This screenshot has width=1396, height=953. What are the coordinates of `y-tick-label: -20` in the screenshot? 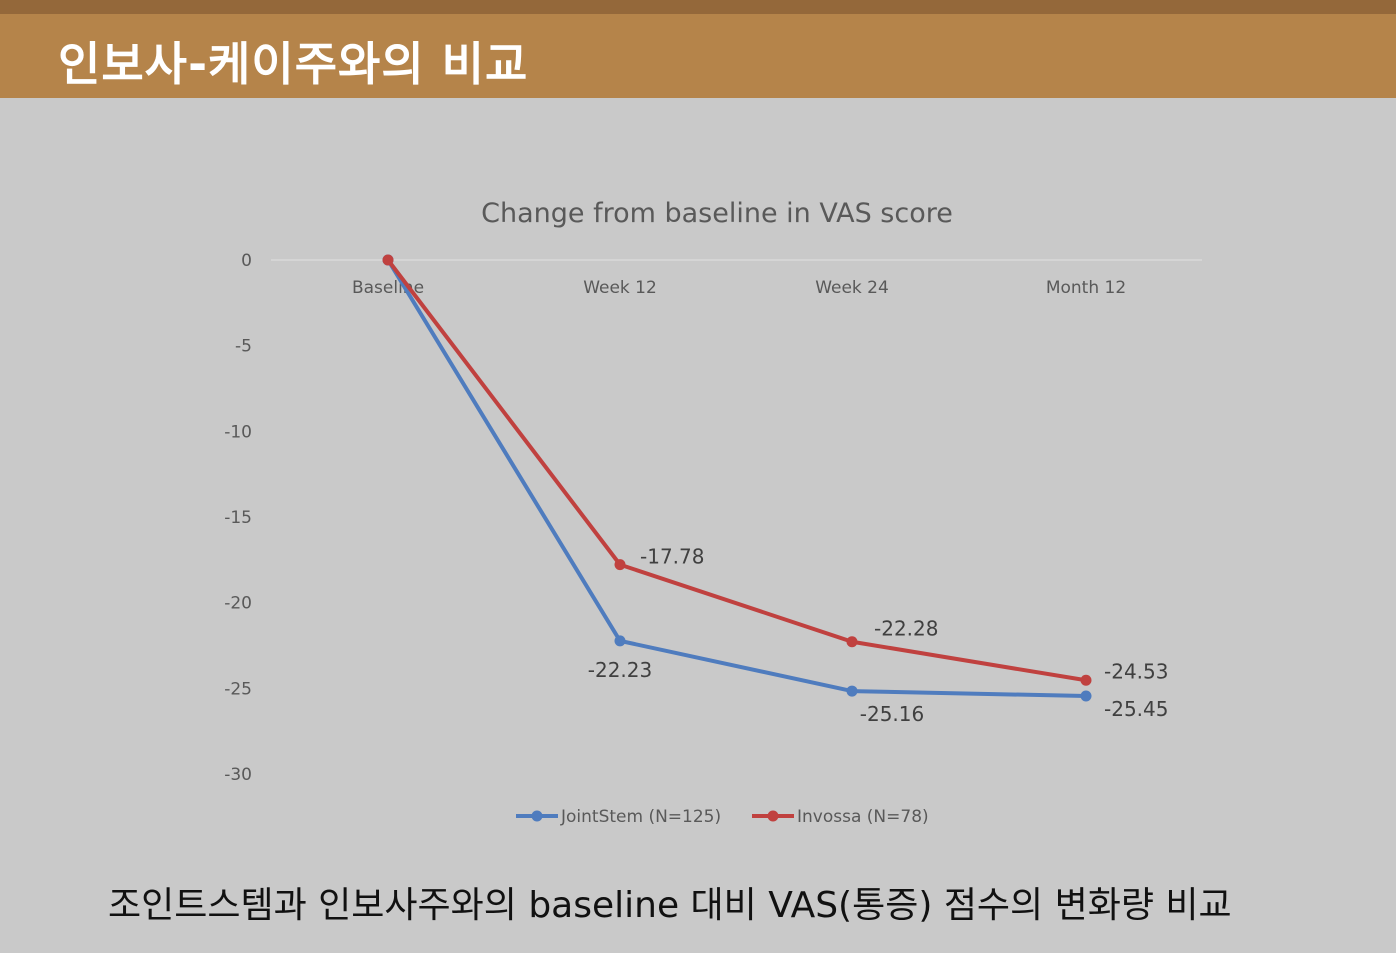 It's located at (238, 604).